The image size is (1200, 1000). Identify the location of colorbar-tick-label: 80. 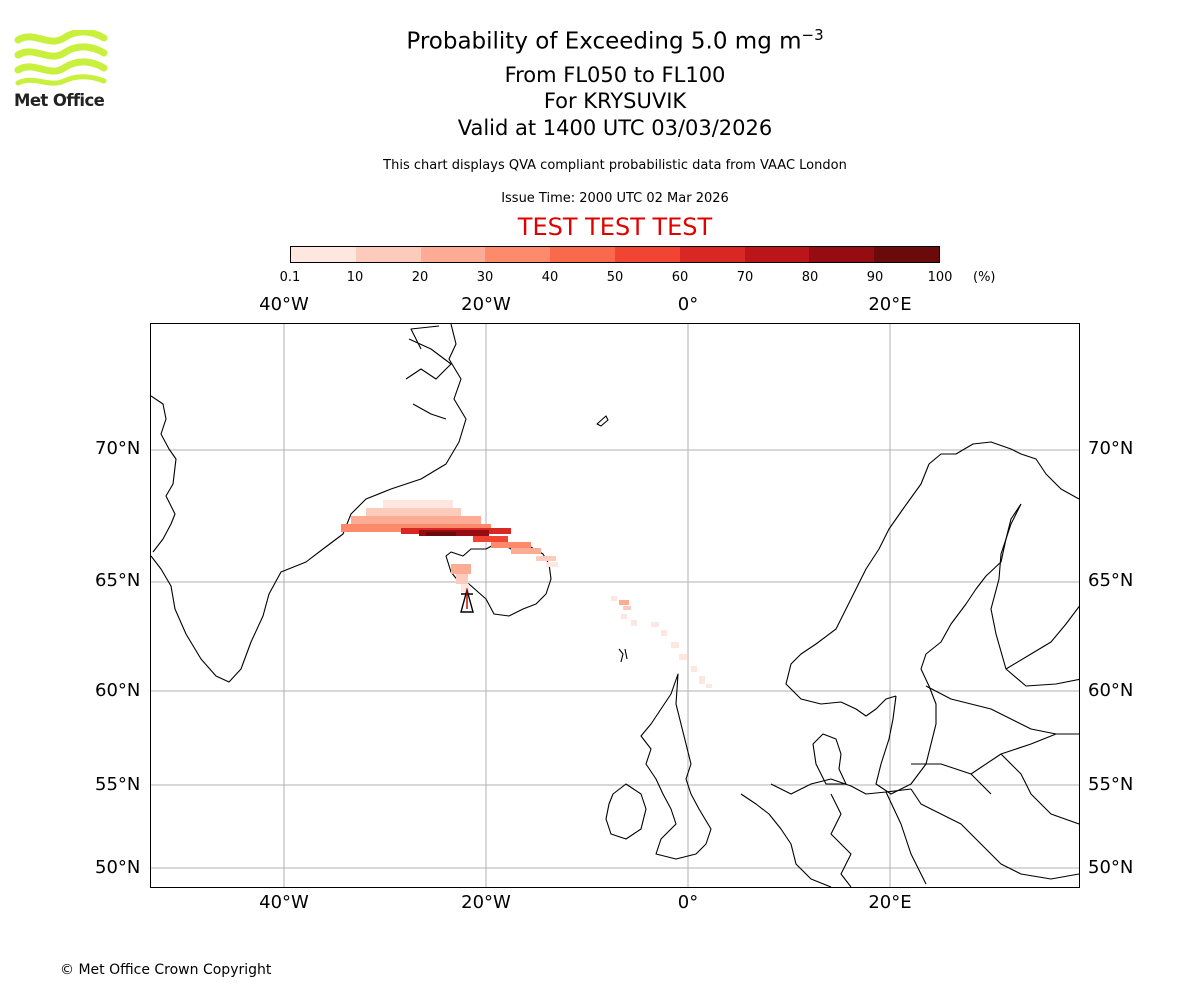
(810, 277).